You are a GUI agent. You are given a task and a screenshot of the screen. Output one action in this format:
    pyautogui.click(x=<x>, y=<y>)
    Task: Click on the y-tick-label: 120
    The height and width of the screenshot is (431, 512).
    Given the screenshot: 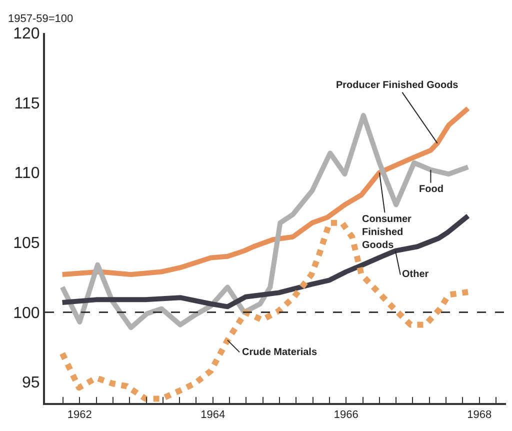 What is the action you would take?
    pyautogui.click(x=26, y=34)
    